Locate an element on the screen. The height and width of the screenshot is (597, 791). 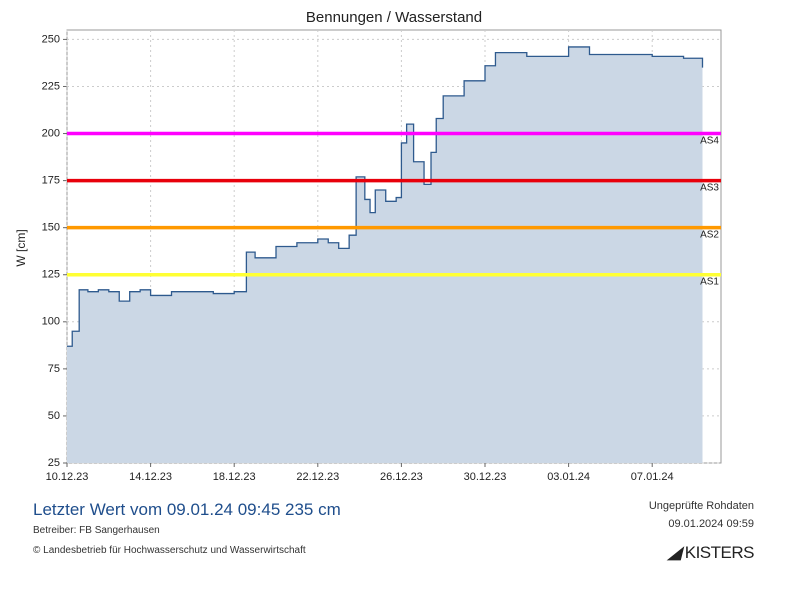
logo-text: KISTERS is located at coordinates (719, 552).